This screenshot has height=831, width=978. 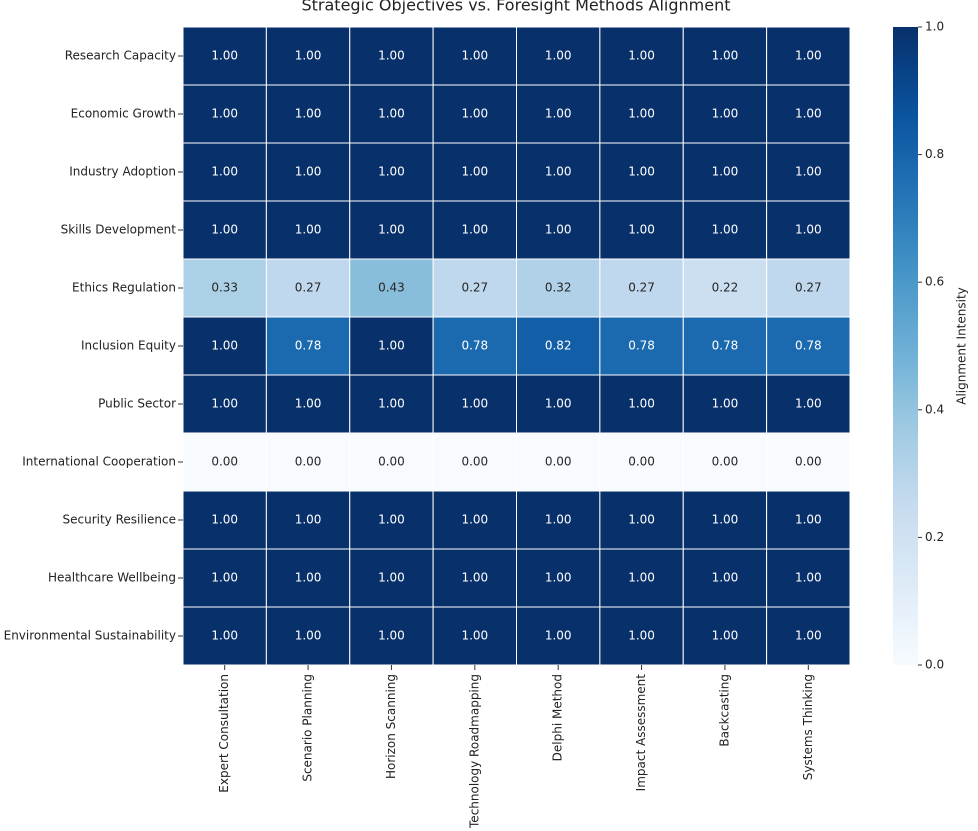 What do you see at coordinates (558, 717) in the screenshot?
I see `x-tick-label: Delphi Method` at bounding box center [558, 717].